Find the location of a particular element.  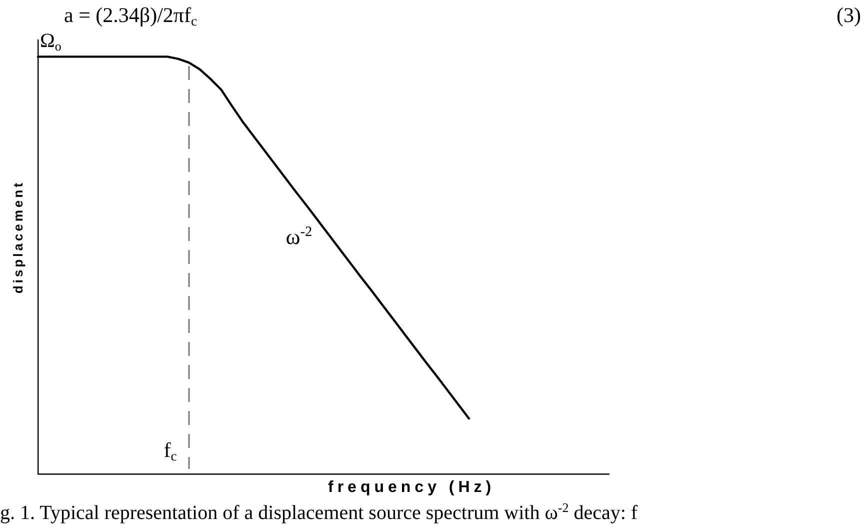

x-axis-title: frequency (Hz) is located at coordinates (412, 487).